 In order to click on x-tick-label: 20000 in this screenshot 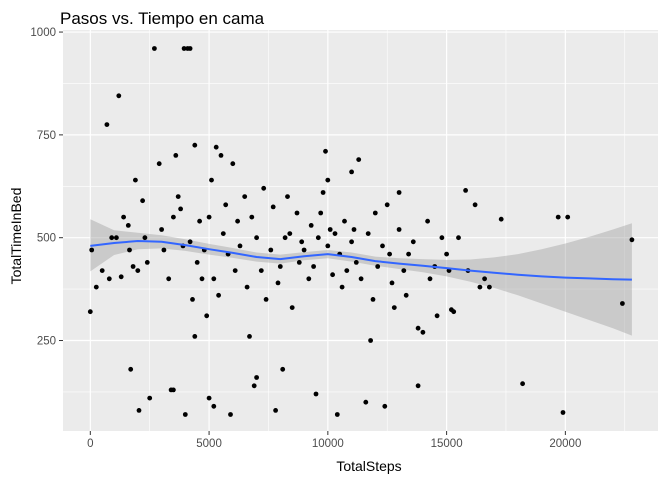, I will do `click(565, 444)`.